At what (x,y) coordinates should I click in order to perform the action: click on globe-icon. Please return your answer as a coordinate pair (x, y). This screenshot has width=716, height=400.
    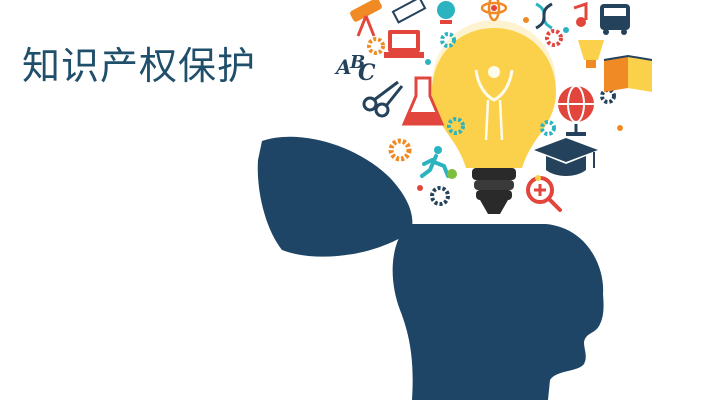
    Looking at the image, I should click on (446, 12).